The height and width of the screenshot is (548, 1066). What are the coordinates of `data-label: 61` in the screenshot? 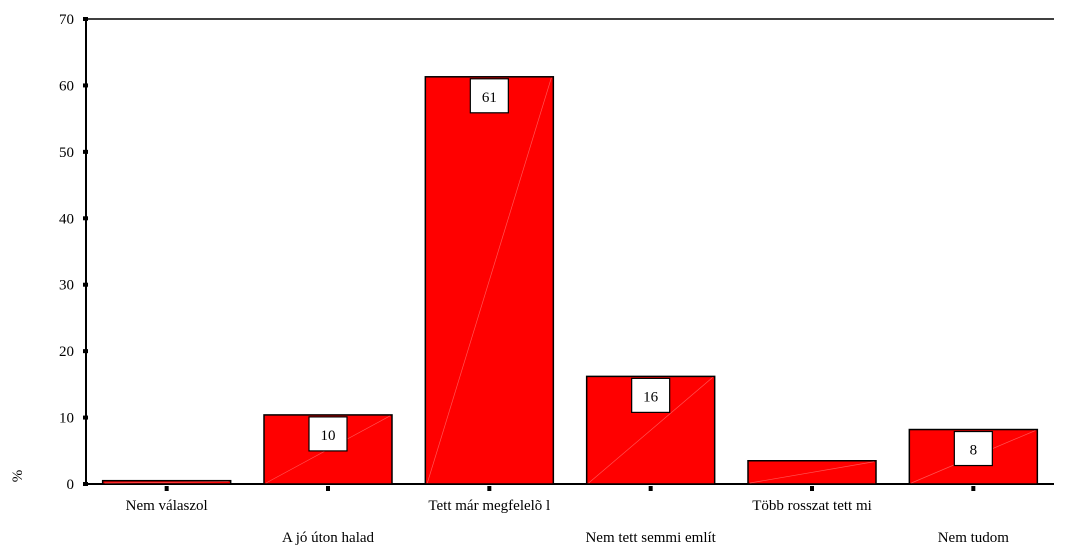 It's located at (489, 98).